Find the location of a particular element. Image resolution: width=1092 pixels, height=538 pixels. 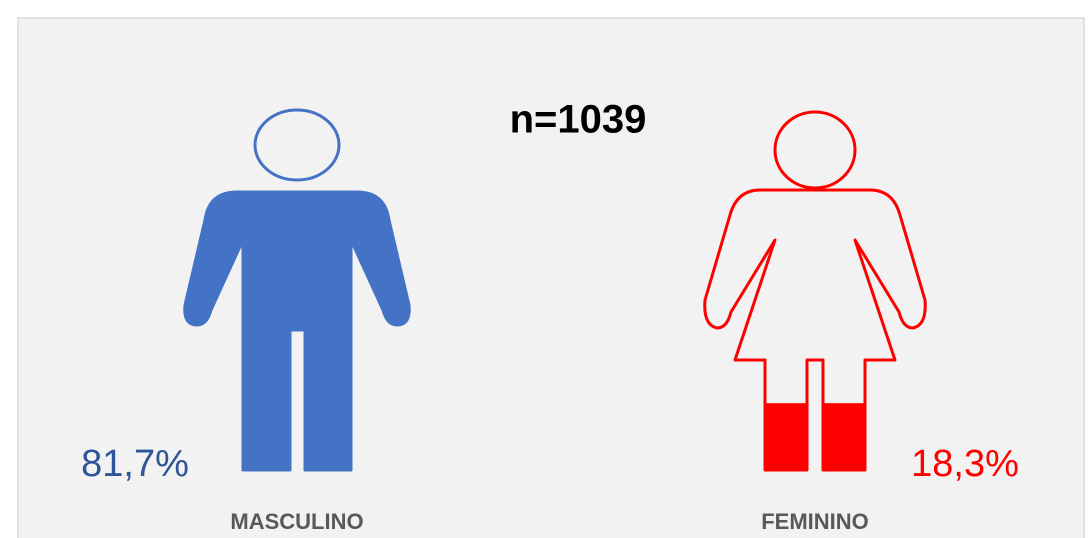

chart-title: n=1039 is located at coordinates (578, 120).